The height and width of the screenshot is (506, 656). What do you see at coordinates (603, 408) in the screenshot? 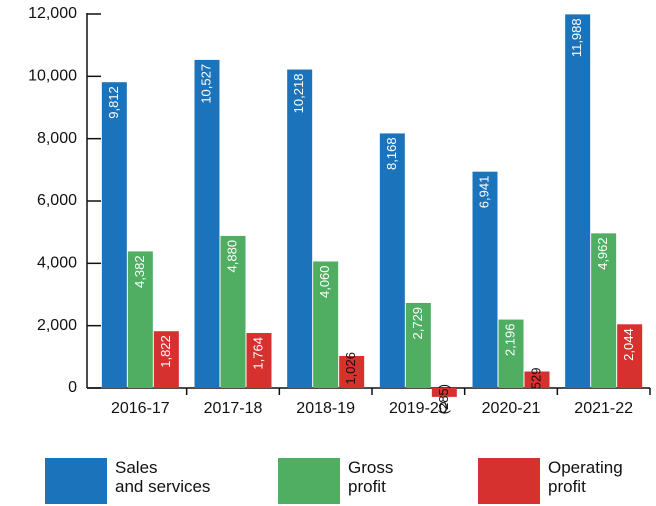
I see `x-tick-label: 2021-22` at bounding box center [603, 408].